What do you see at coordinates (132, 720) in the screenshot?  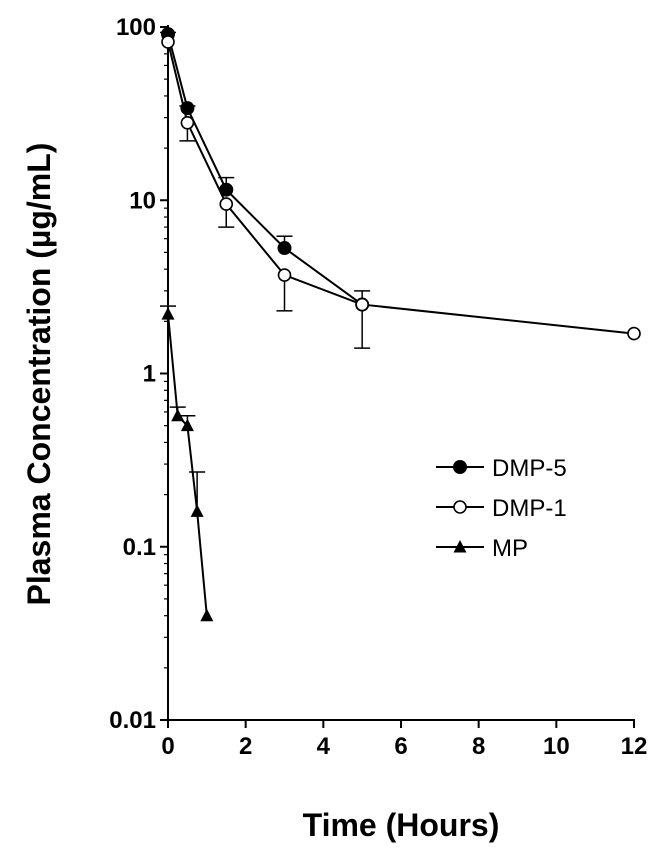 I see `y-tick-label: 0.01` at bounding box center [132, 720].